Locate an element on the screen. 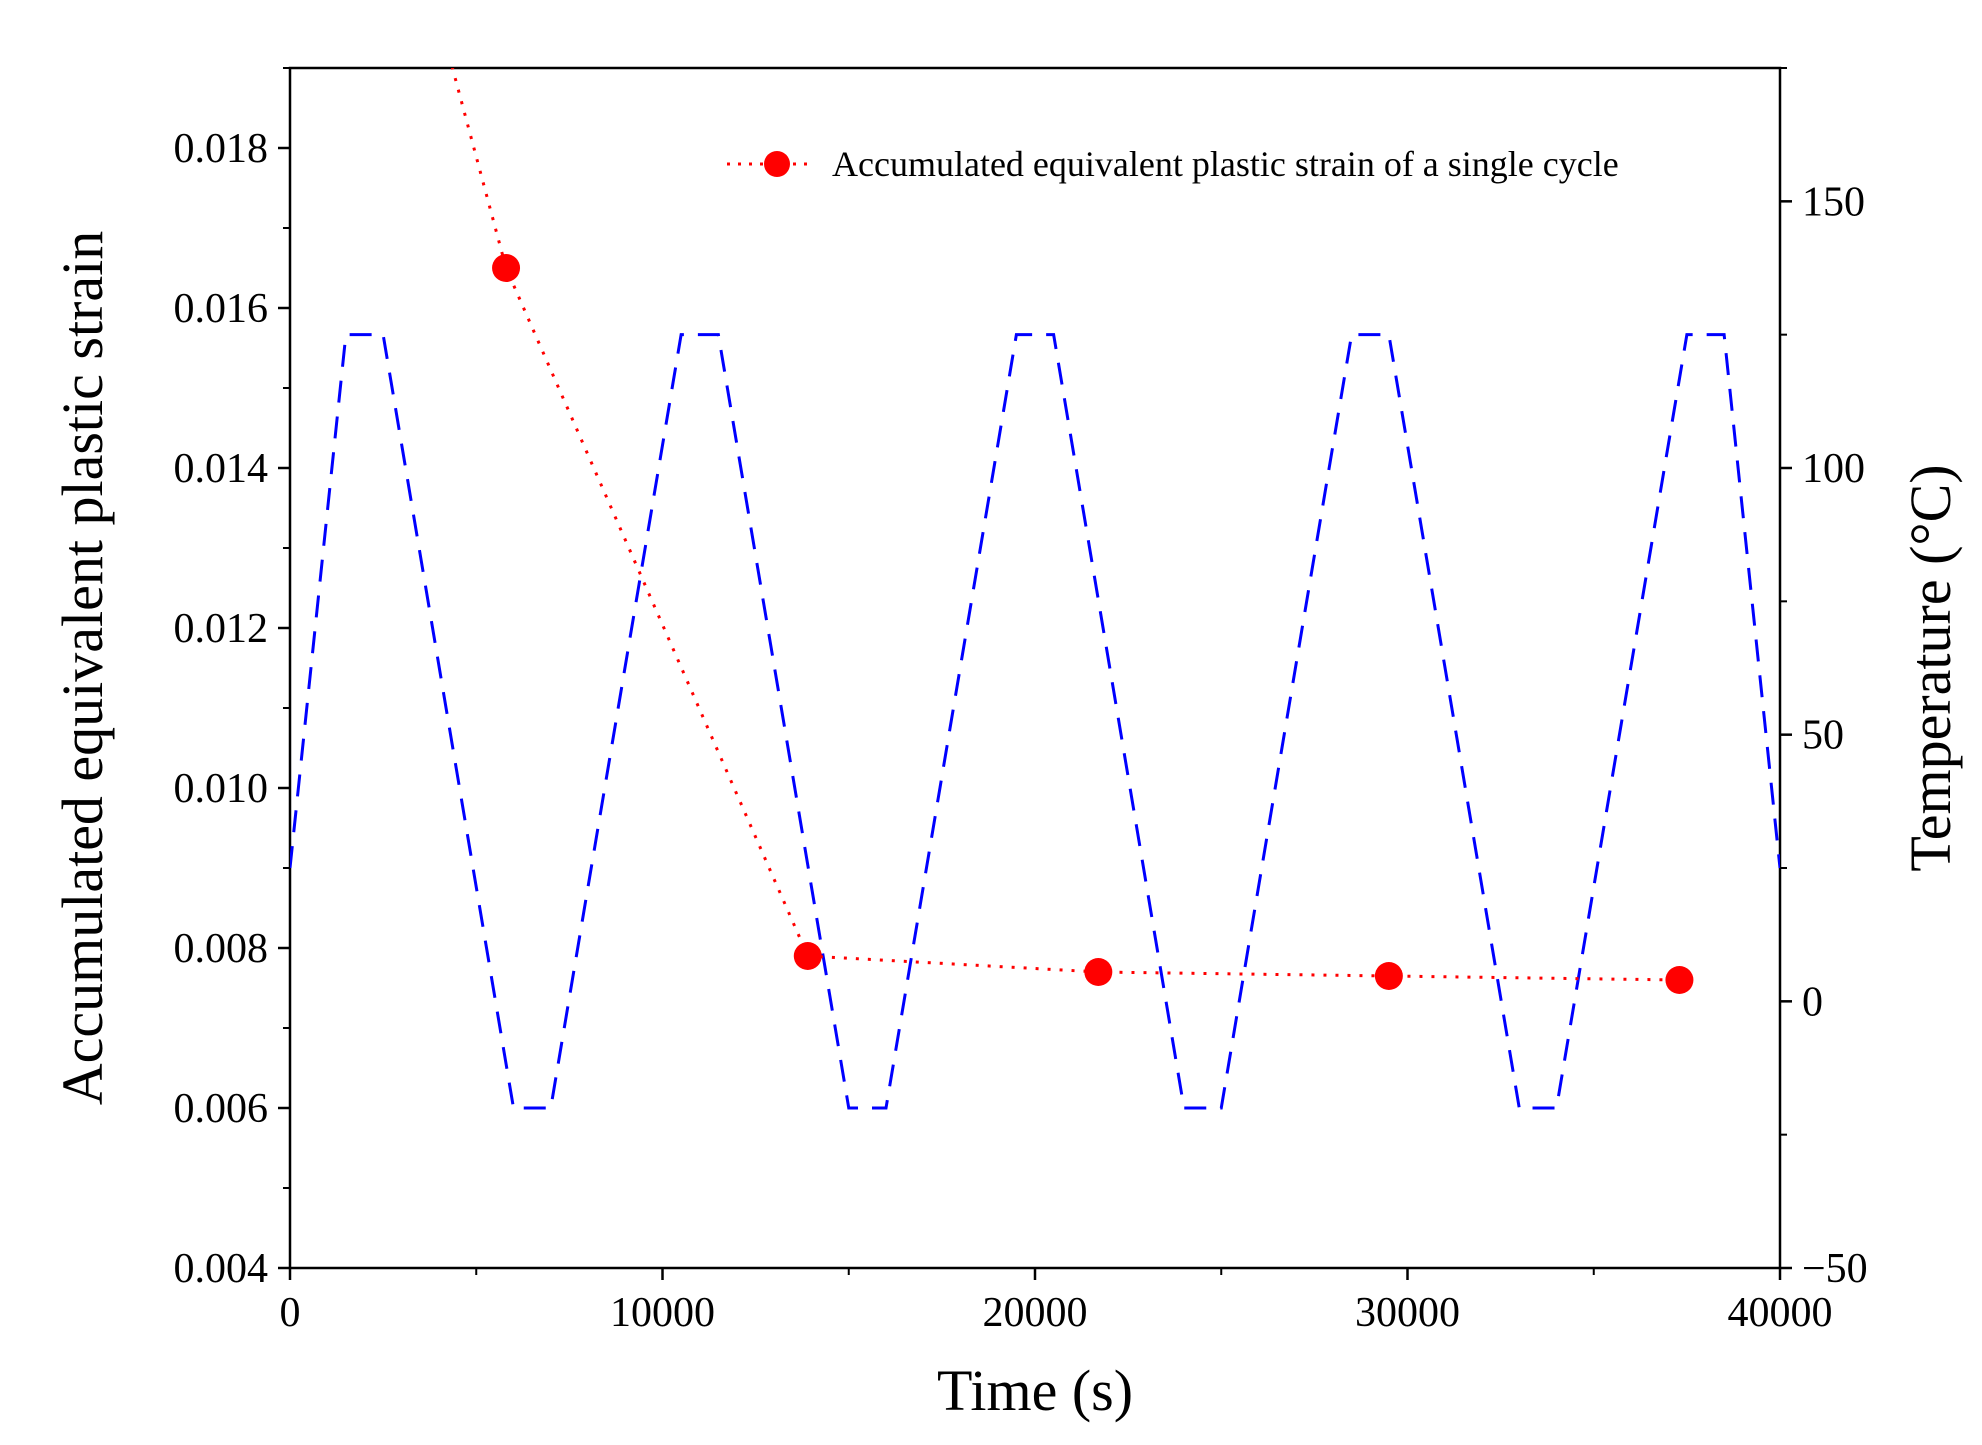 The width and height of the screenshot is (1982, 1445). y-tick-label: 0.016 is located at coordinates (221, 309).